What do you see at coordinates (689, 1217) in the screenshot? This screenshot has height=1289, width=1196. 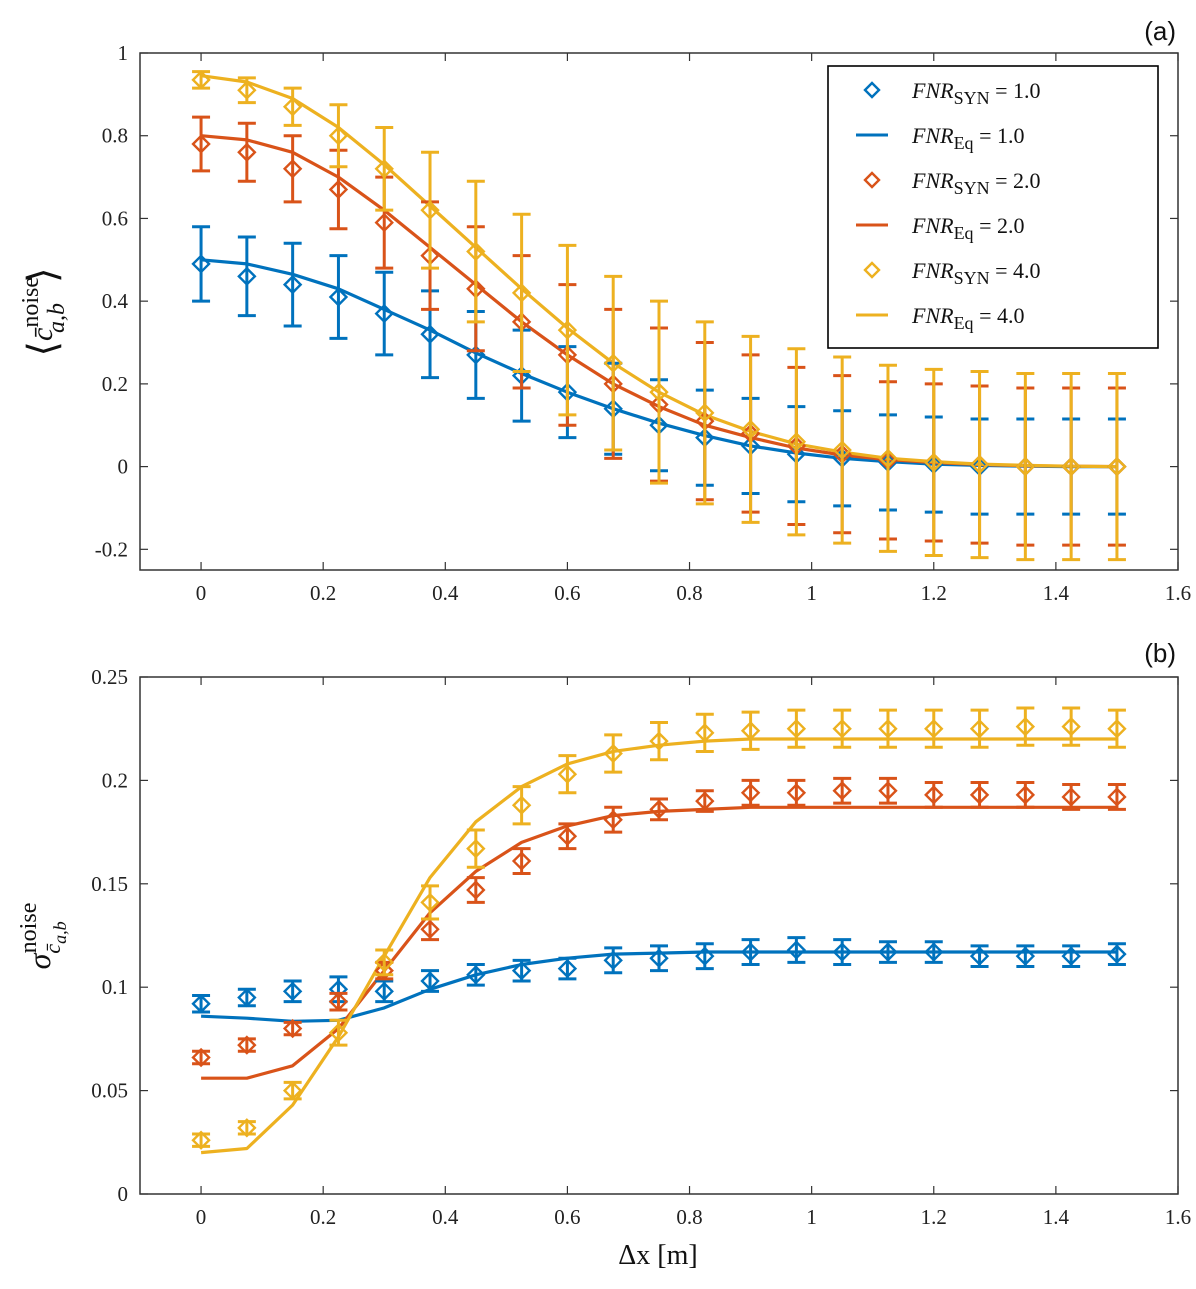 I see `panel-b-x-tick-label: 0.8` at bounding box center [689, 1217].